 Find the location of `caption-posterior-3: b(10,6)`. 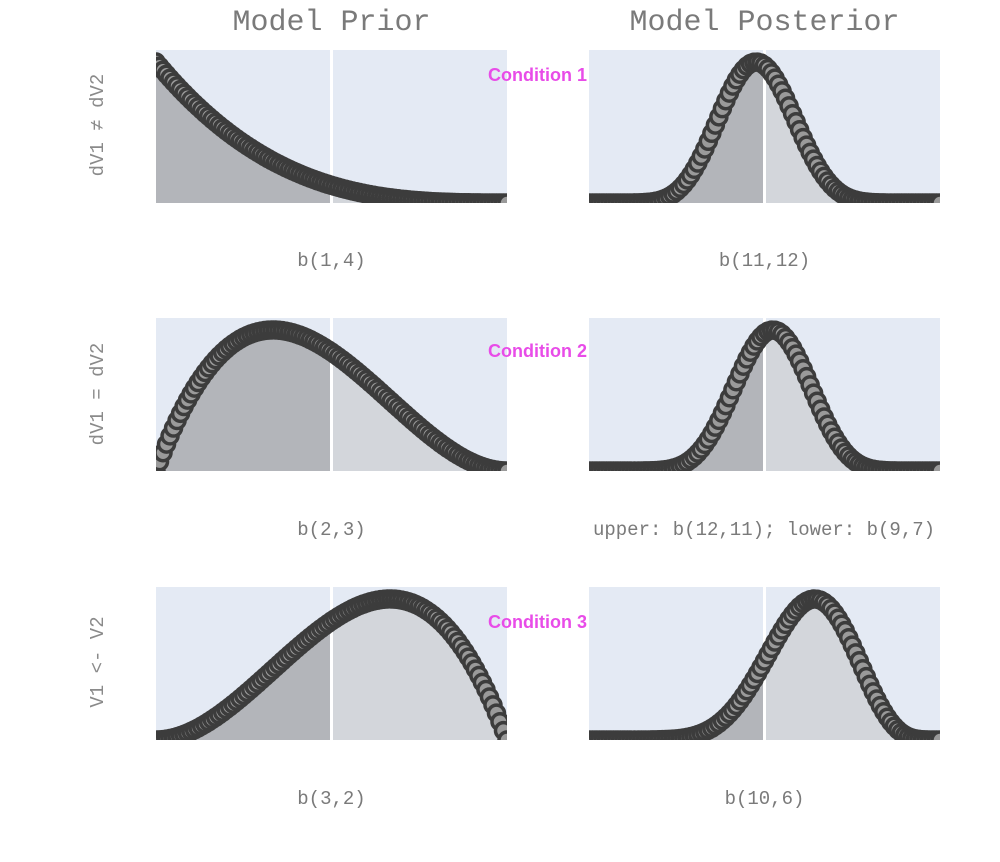

caption-posterior-3: b(10,6) is located at coordinates (764, 799).